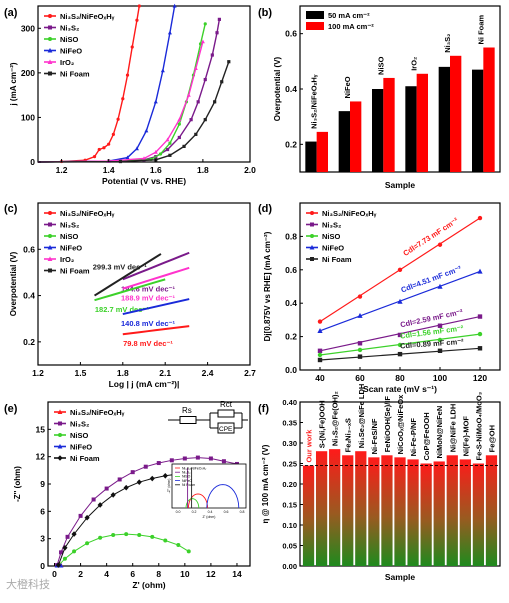 Image resolution: width=509 pixels, height=603 pixels. What do you see at coordinates (208, 373) in the screenshot?
I see `x-tick-label: 2.4` at bounding box center [208, 373].